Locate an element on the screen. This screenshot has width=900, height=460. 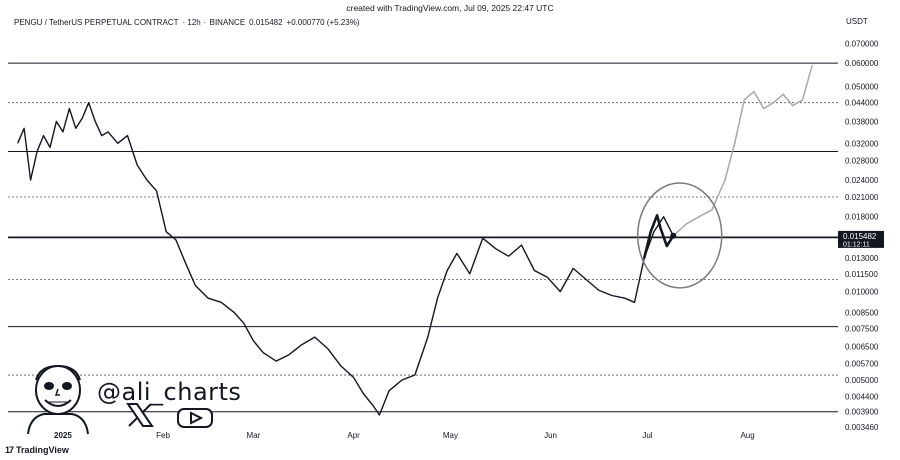
tradingview-mark-icon: 17 is located at coordinates (9, 450).